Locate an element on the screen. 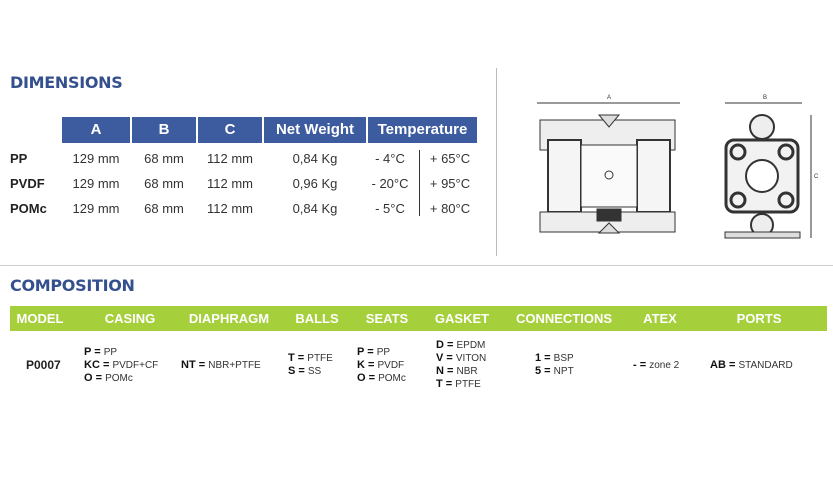 Image resolution: width=833 pixels, height=500 pixels. gasket-option: T = PTFE is located at coordinates (458, 384).